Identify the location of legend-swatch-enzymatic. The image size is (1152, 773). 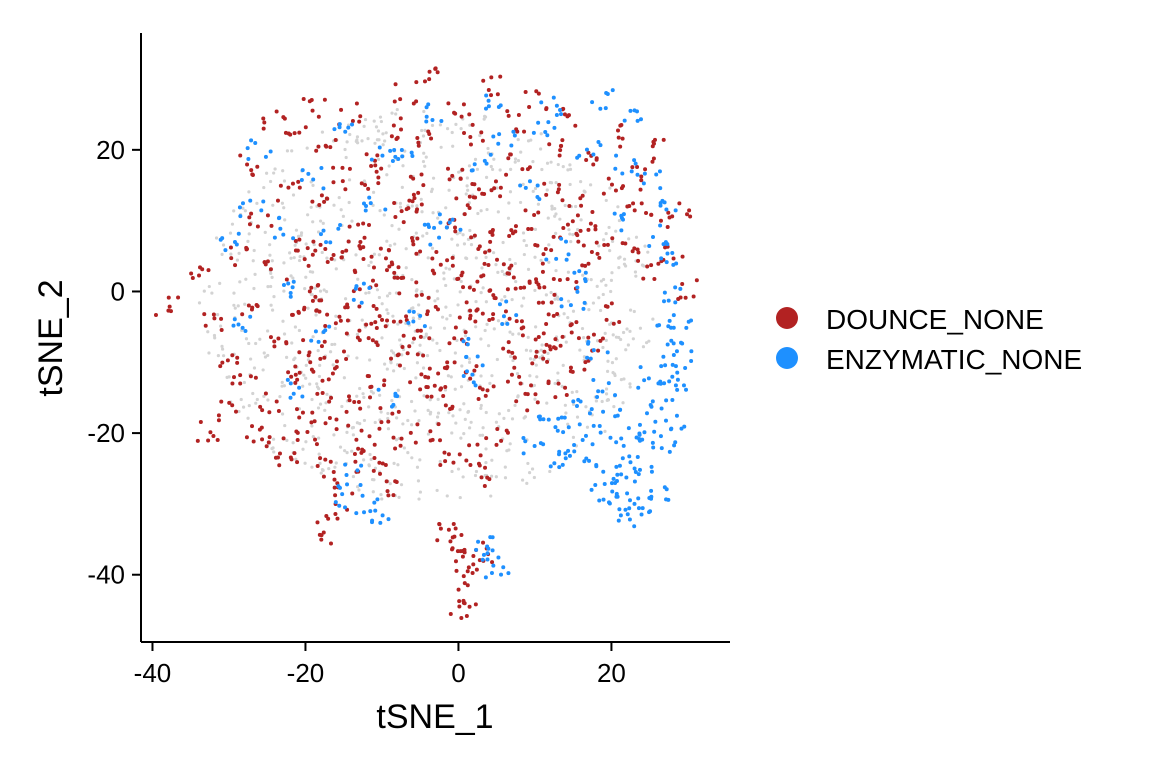
(787, 358).